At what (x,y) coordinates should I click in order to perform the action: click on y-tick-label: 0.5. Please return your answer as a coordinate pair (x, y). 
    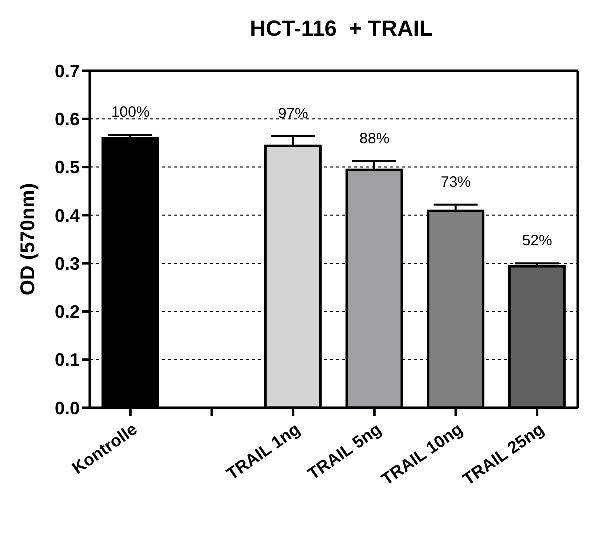
    Looking at the image, I should click on (67, 168).